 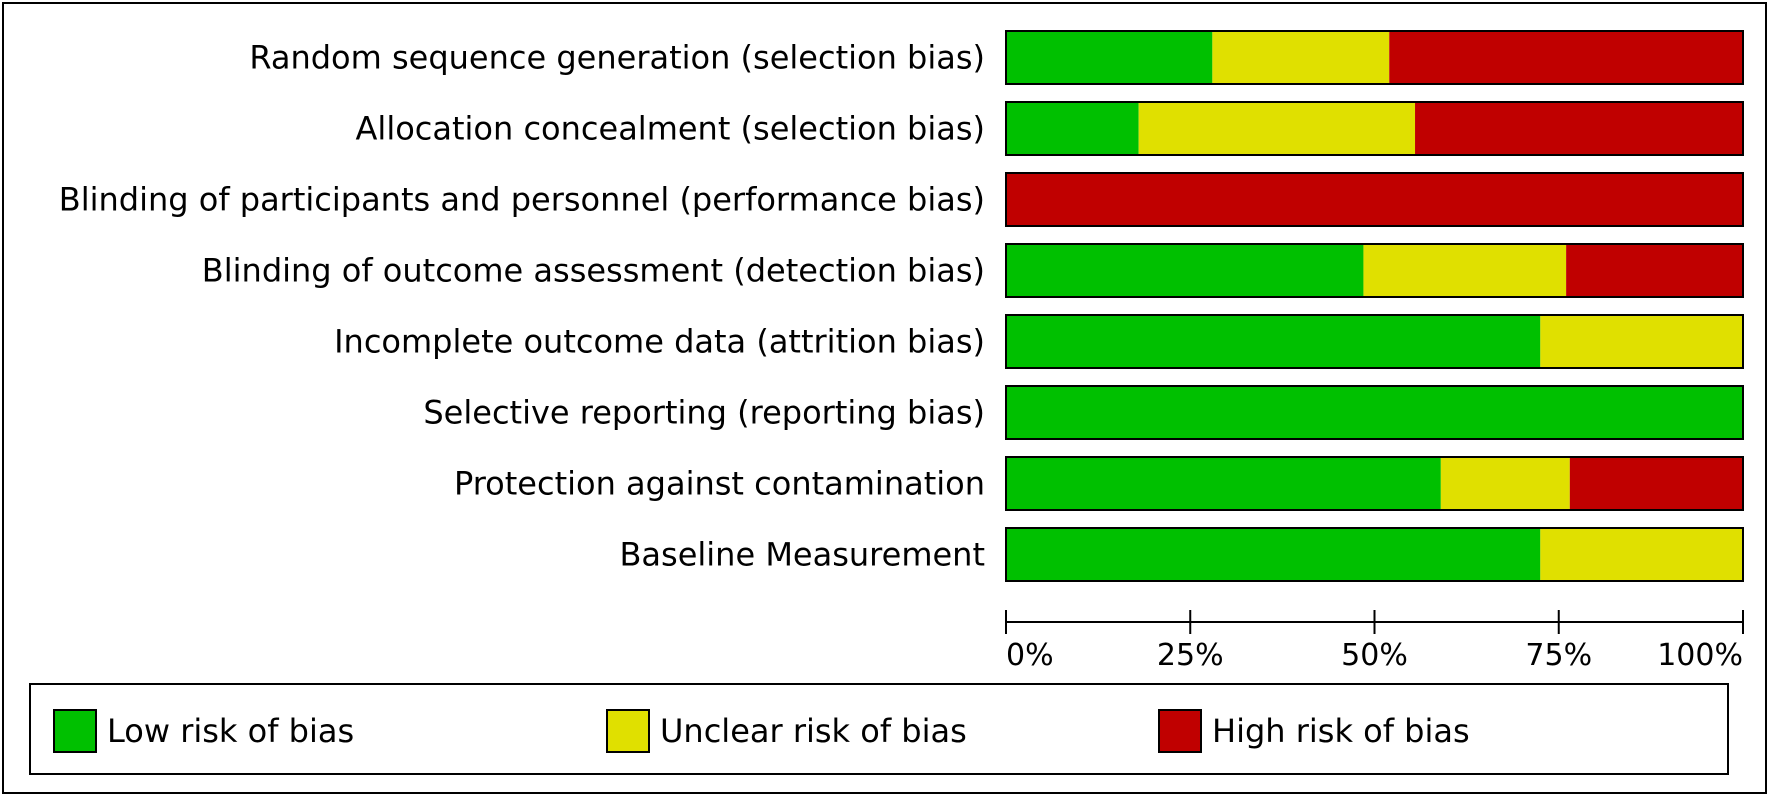 I want to click on x-tick-label: 50%, so click(x=1374, y=655).